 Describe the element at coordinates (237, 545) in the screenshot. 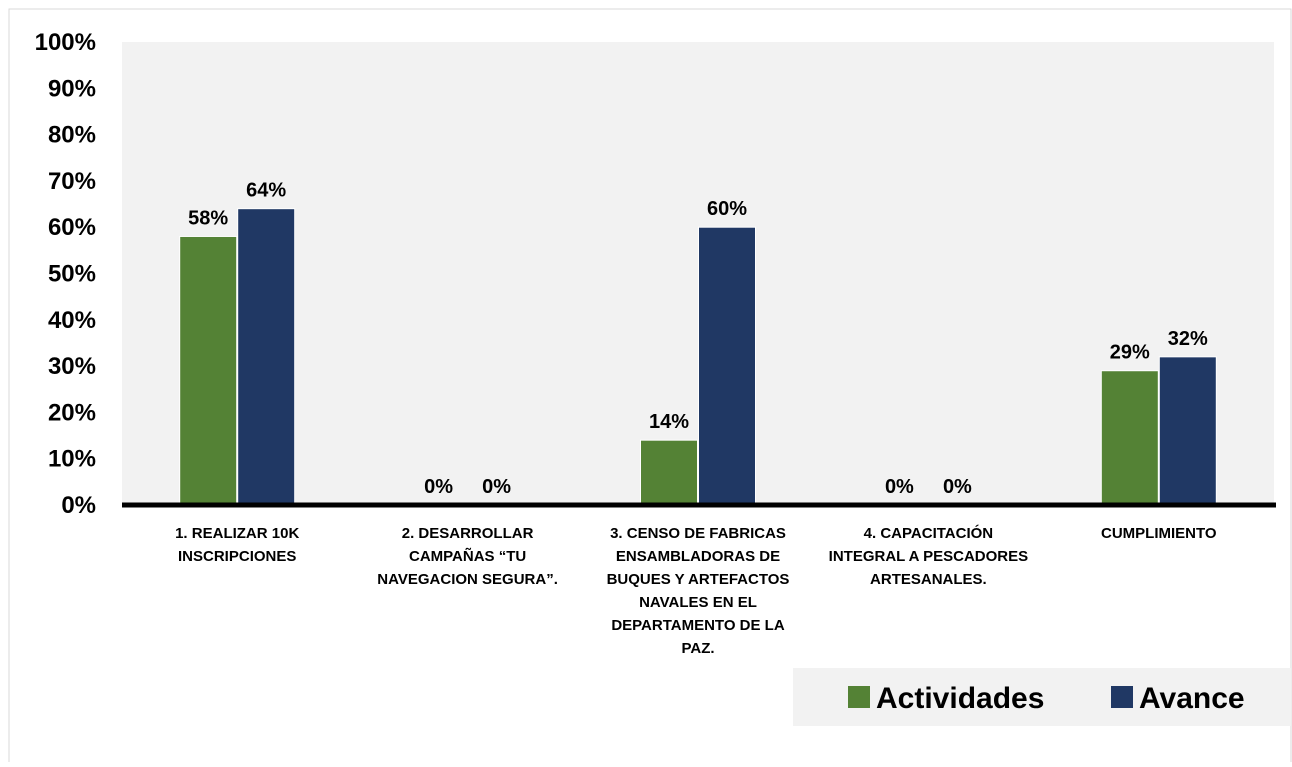

I see `x-category-label: 1. REALIZAR 10K INSCRIPCIONES` at that location.